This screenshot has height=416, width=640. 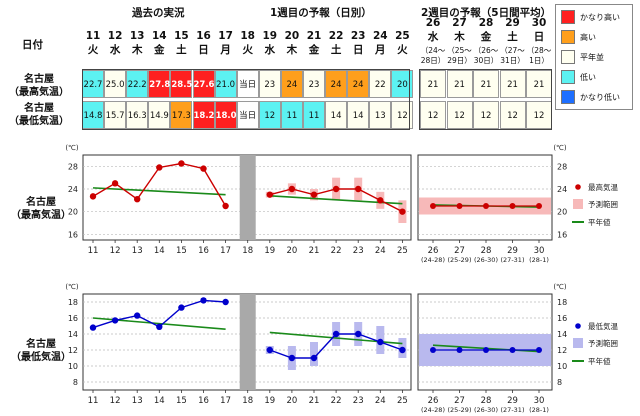 What do you see at coordinates (600, 17) in the screenshot?
I see `legend-label: かなり高い` at bounding box center [600, 17].